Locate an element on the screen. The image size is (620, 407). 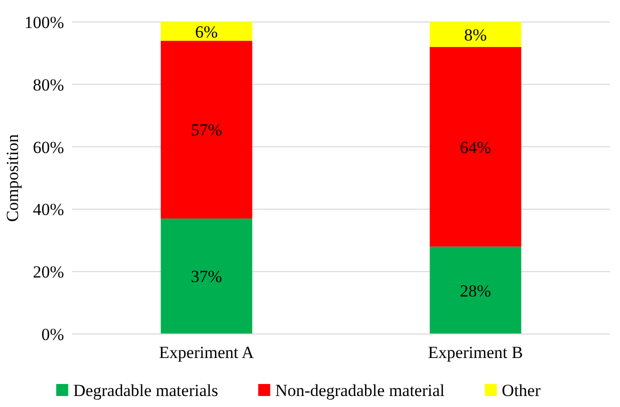
y-tick-label: 20% is located at coordinates (48, 272).